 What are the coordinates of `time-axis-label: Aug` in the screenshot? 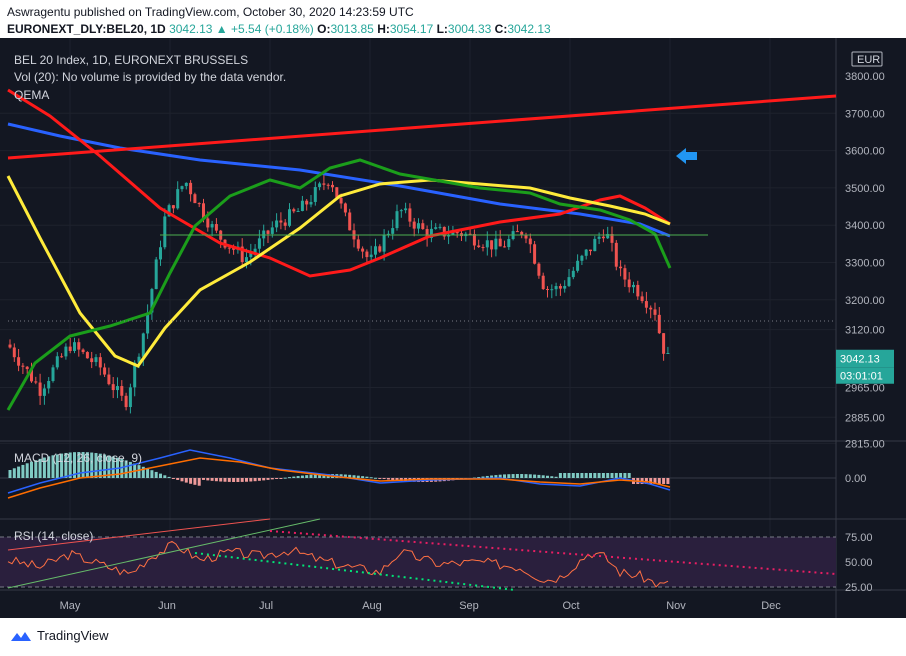 It's located at (372, 606).